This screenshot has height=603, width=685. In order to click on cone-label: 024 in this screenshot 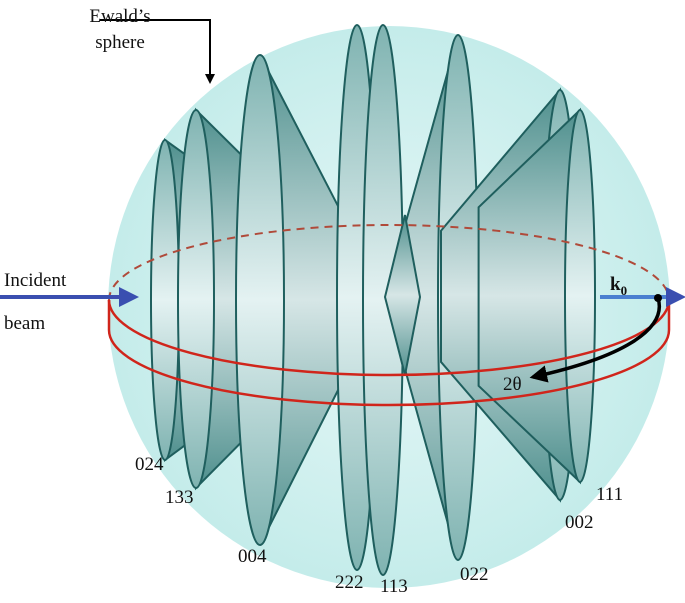, I will do `click(149, 464)`.